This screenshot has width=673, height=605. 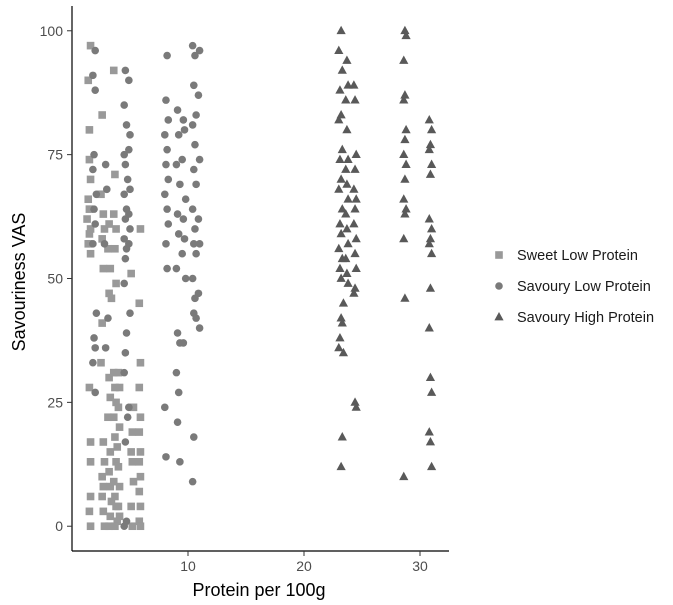 I want to click on x-axis-title: Protein per 100g, so click(x=258, y=590).